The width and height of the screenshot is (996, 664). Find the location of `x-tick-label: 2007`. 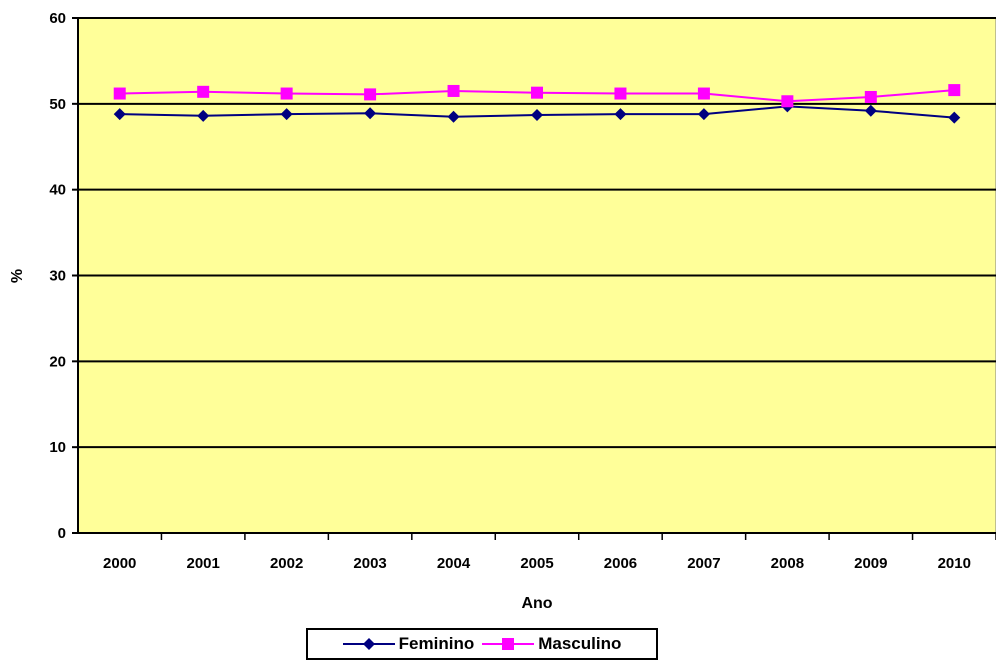

x-tick-label: 2007 is located at coordinates (703, 563).